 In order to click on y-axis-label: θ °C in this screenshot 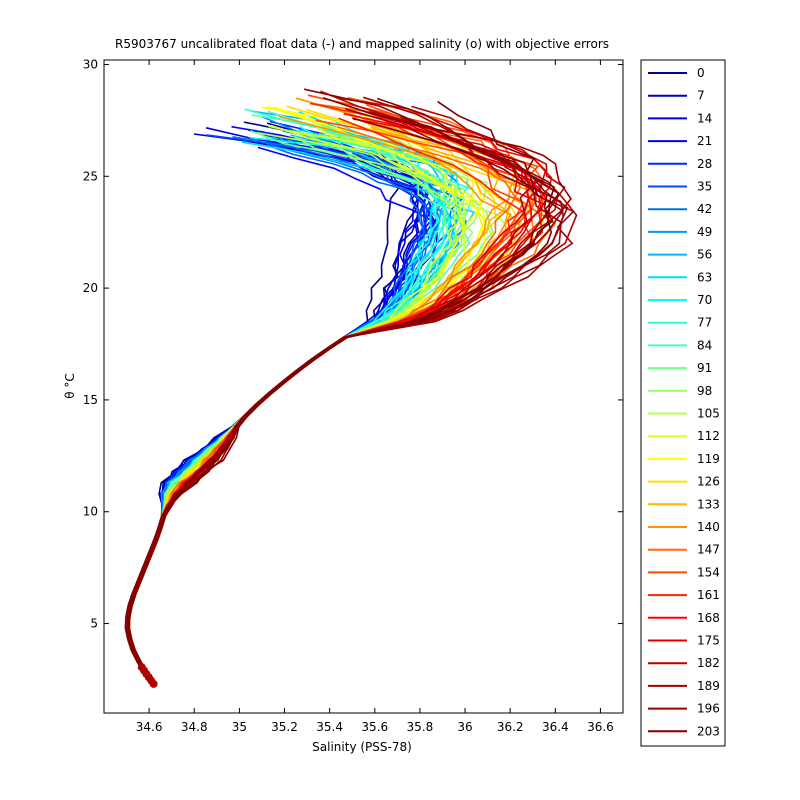, I will do `click(70, 386)`.